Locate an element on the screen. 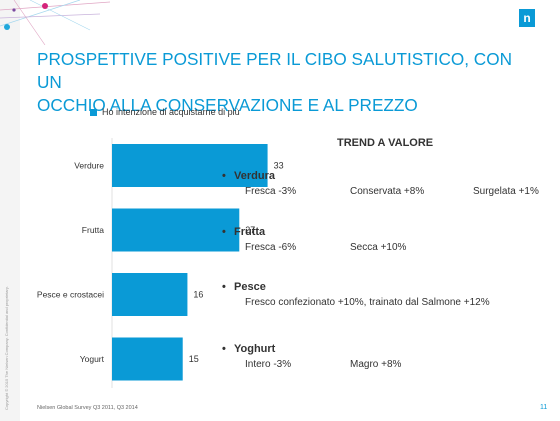 This screenshot has width=560, height=421. trend-group-yoghurt: • Yoghurt Intero -3% Magro +8% is located at coordinates (387, 357).